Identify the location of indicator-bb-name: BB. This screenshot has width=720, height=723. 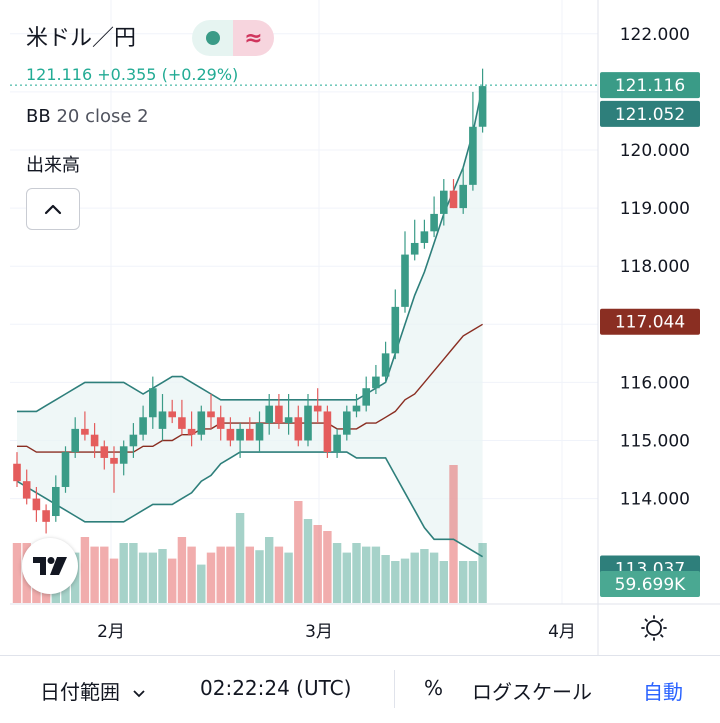
(38, 116).